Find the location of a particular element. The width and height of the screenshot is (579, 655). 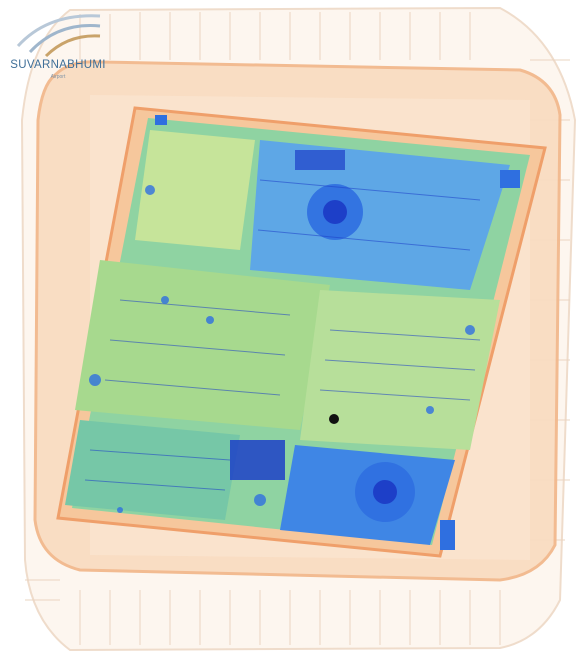

airport-logo: SUVARNABHUMI Airport is located at coordinates (58, 49).